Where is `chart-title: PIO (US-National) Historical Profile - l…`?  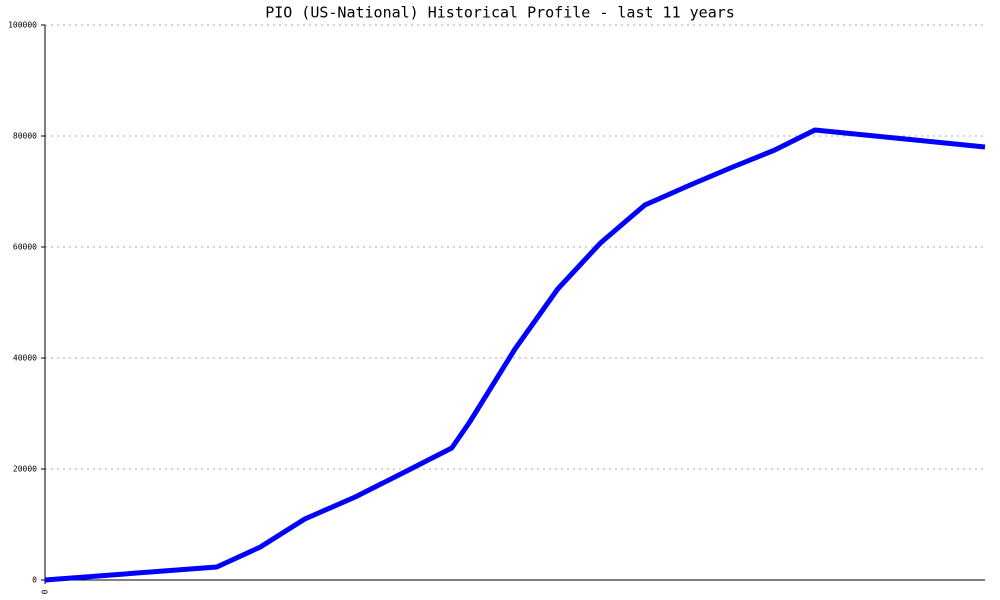
chart-title: PIO (US-National) Historical Profile - l… is located at coordinates (500, 13).